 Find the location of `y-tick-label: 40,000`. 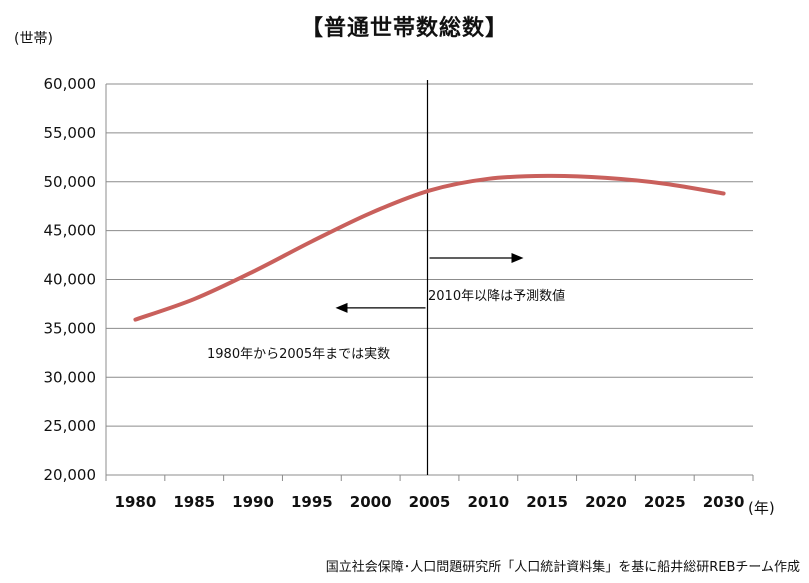

y-tick-label: 40,000 is located at coordinates (70, 280).